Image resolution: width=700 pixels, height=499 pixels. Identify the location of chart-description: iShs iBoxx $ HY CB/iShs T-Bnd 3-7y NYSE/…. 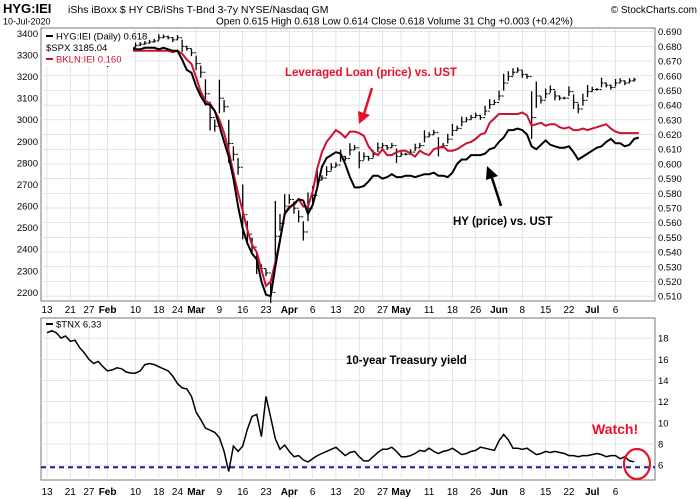
(198, 10).